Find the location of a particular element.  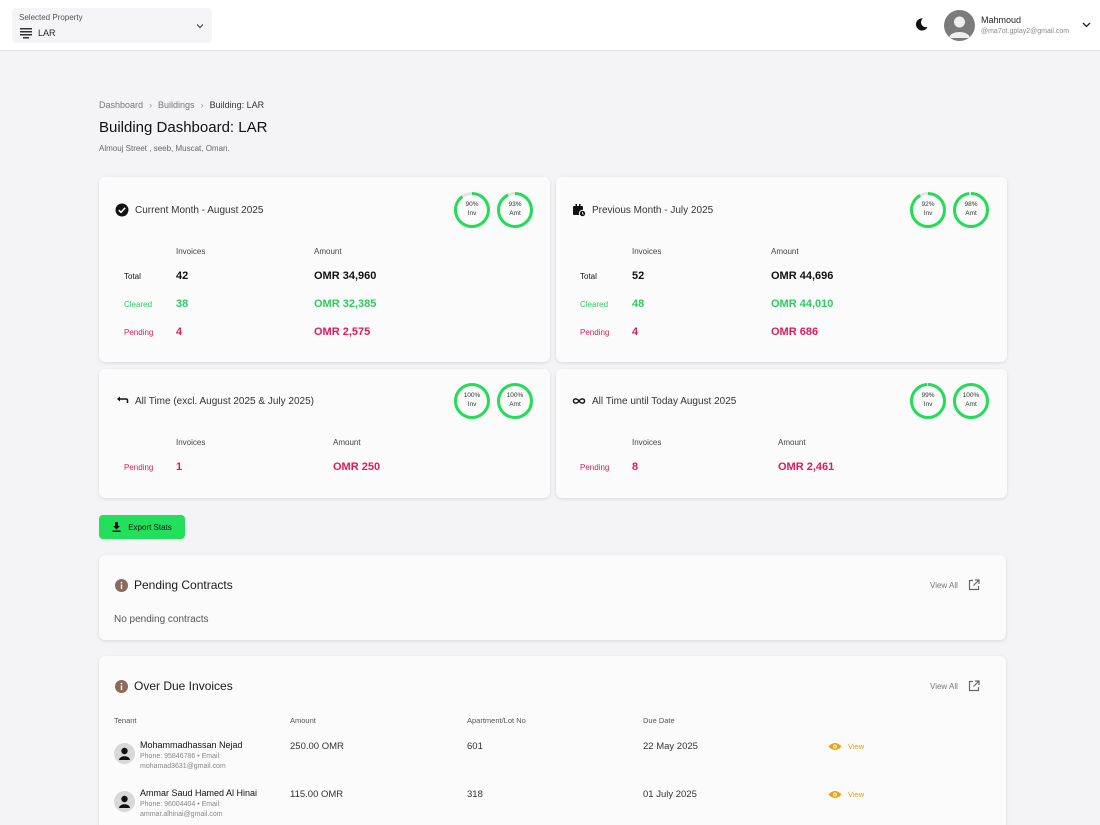

cleared-amount: OMR 32,385 is located at coordinates (345, 304).